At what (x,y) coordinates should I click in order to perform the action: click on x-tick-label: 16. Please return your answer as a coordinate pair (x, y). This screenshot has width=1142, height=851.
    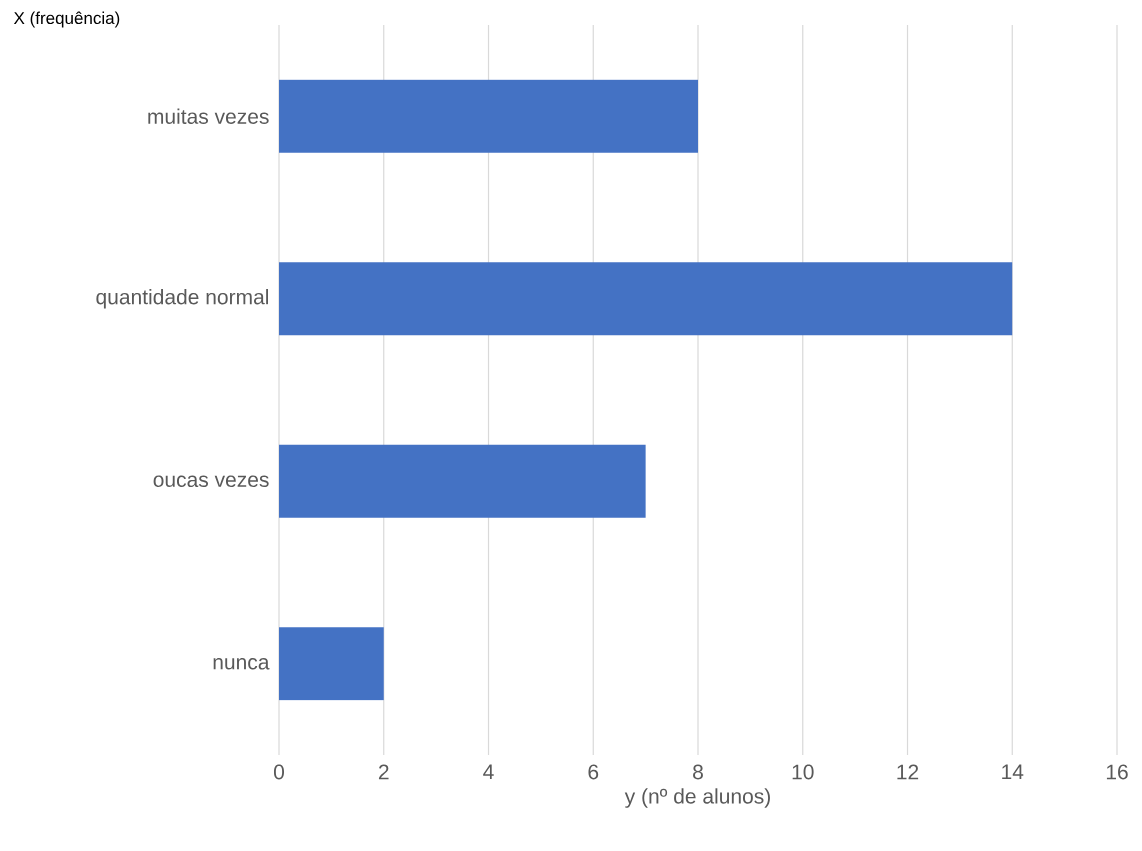
    Looking at the image, I should click on (1117, 772).